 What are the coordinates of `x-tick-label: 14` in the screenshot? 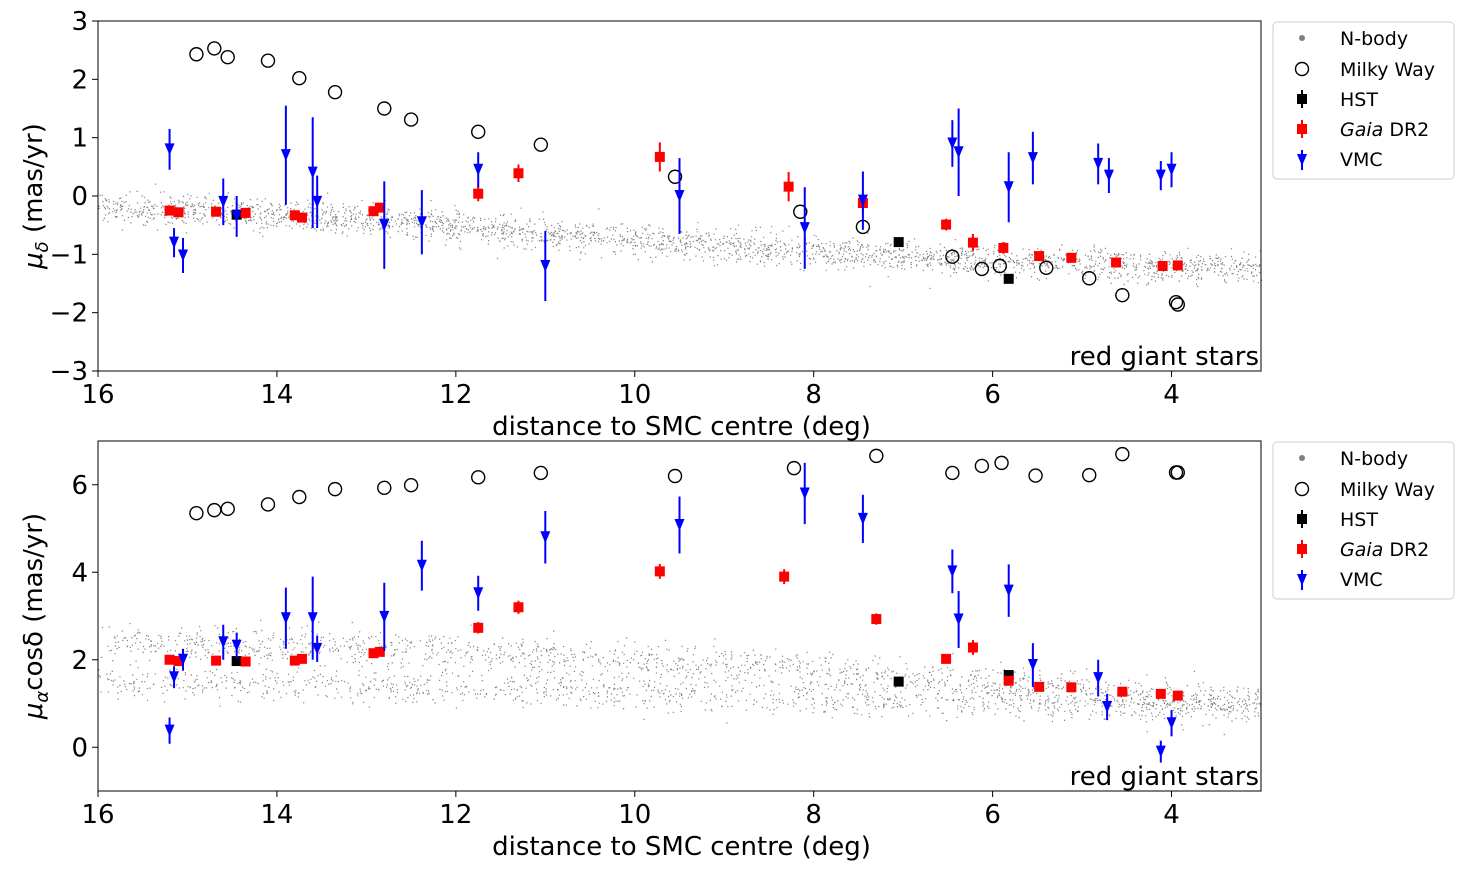 It's located at (276, 395).